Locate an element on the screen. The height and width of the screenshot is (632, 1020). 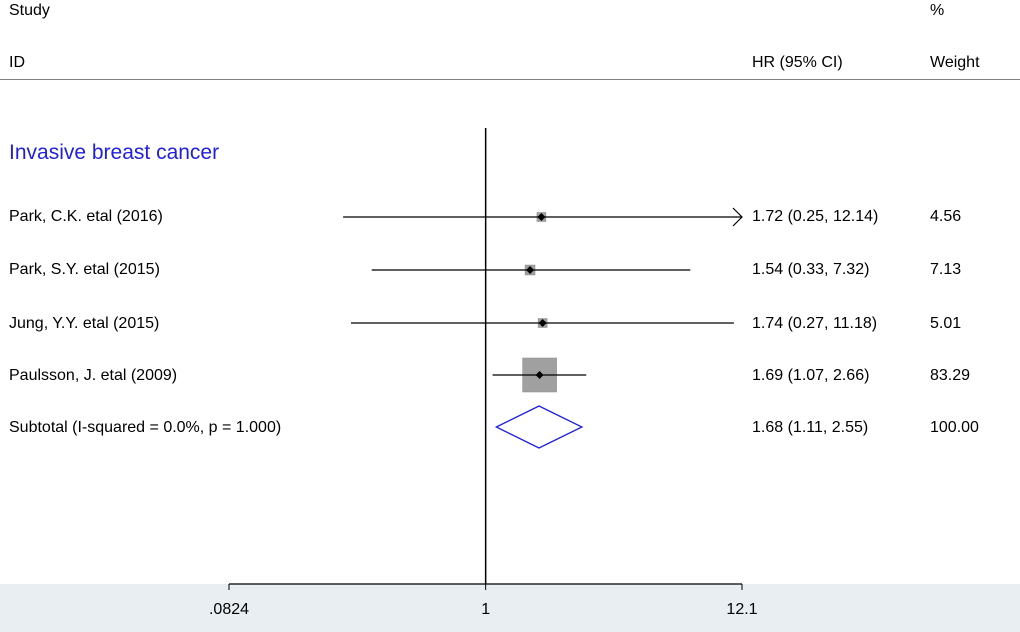
id-column-header: ID is located at coordinates (17, 62).